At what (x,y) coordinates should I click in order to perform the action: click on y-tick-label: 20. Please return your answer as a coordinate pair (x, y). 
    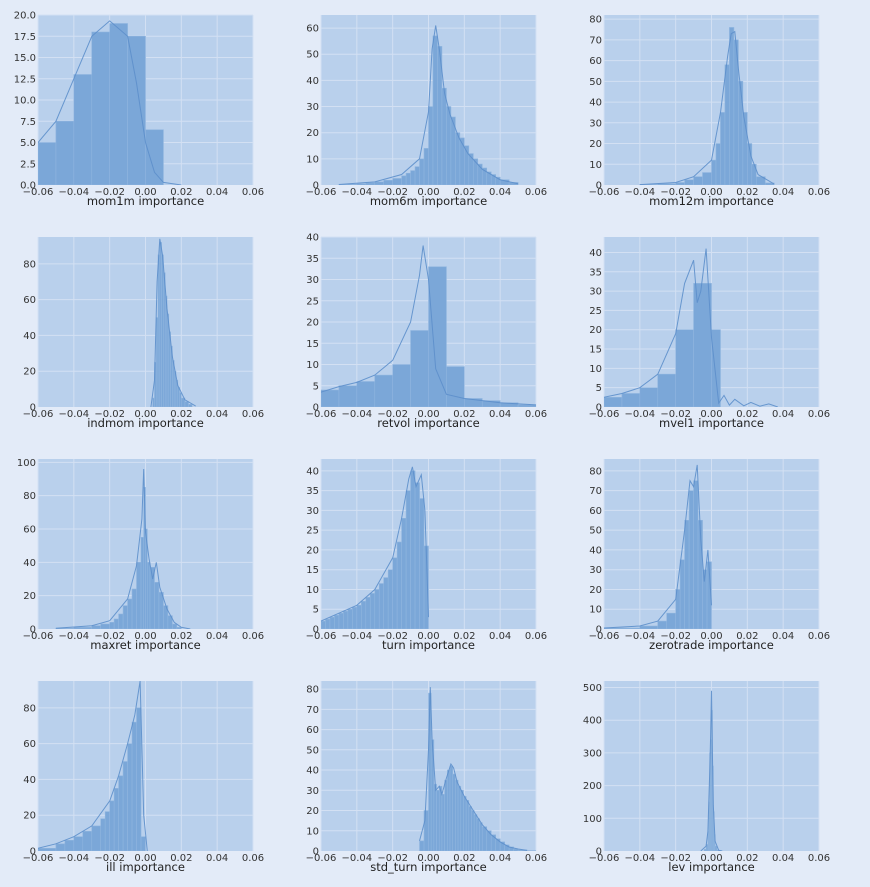
    Looking at the image, I should click on (595, 144).